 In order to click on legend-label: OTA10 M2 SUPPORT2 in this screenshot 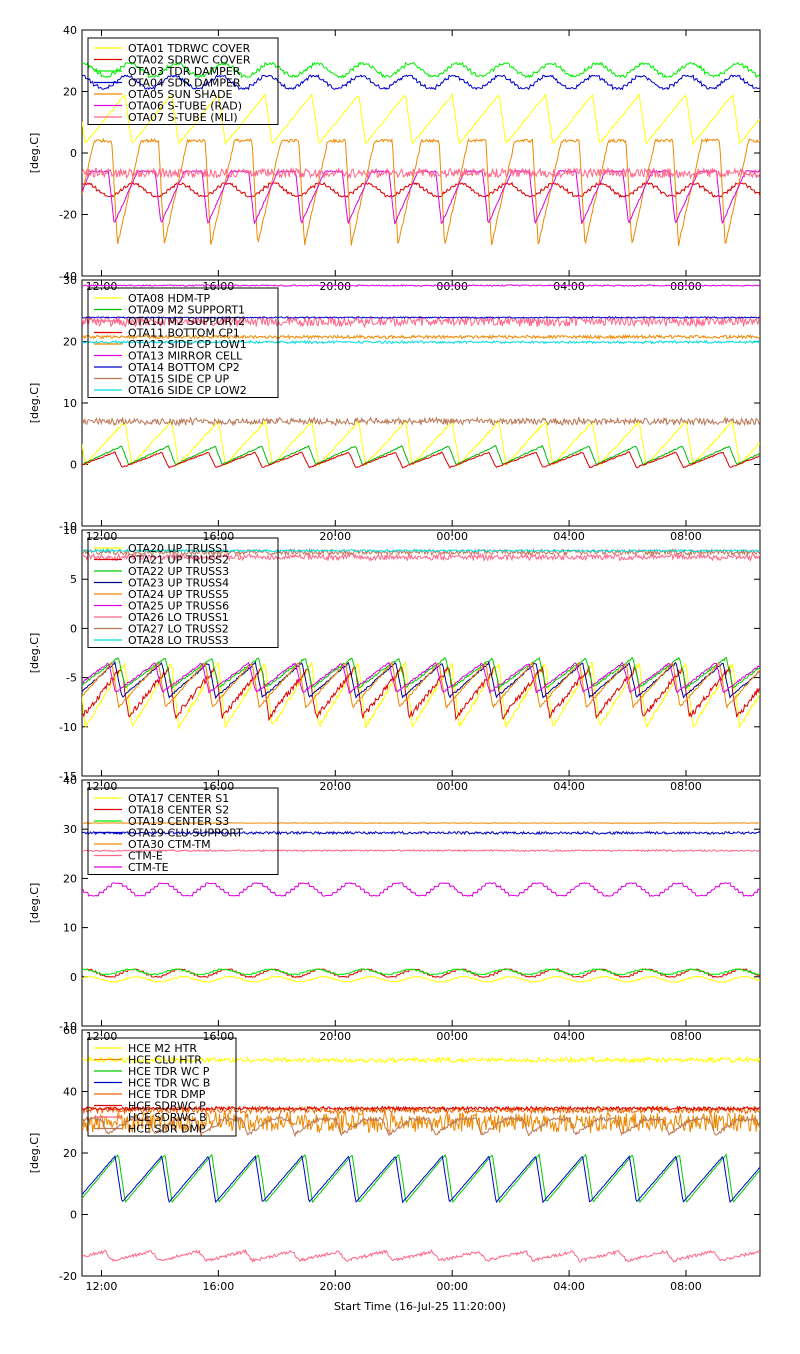, I will do `click(186, 321)`.